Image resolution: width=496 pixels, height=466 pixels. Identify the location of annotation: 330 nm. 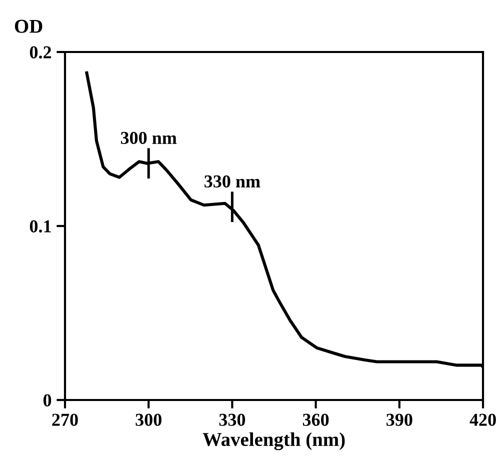
(232, 181).